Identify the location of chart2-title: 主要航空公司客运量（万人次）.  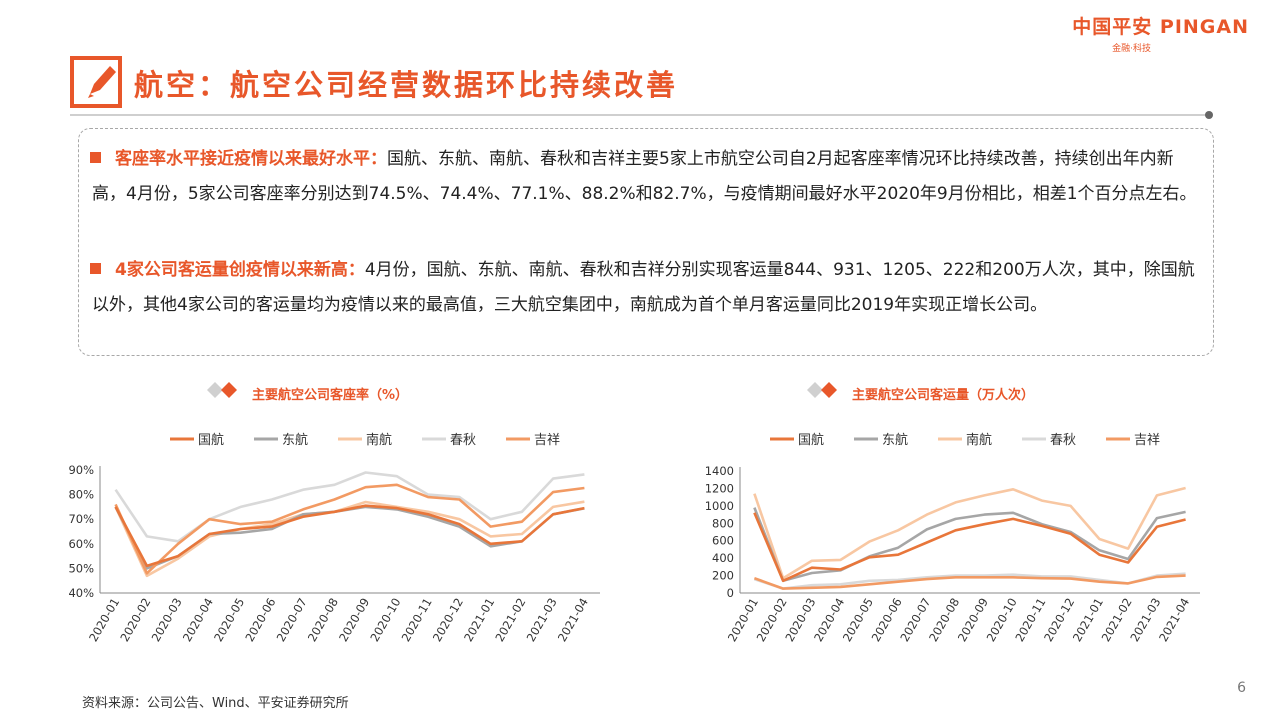
(943, 395).